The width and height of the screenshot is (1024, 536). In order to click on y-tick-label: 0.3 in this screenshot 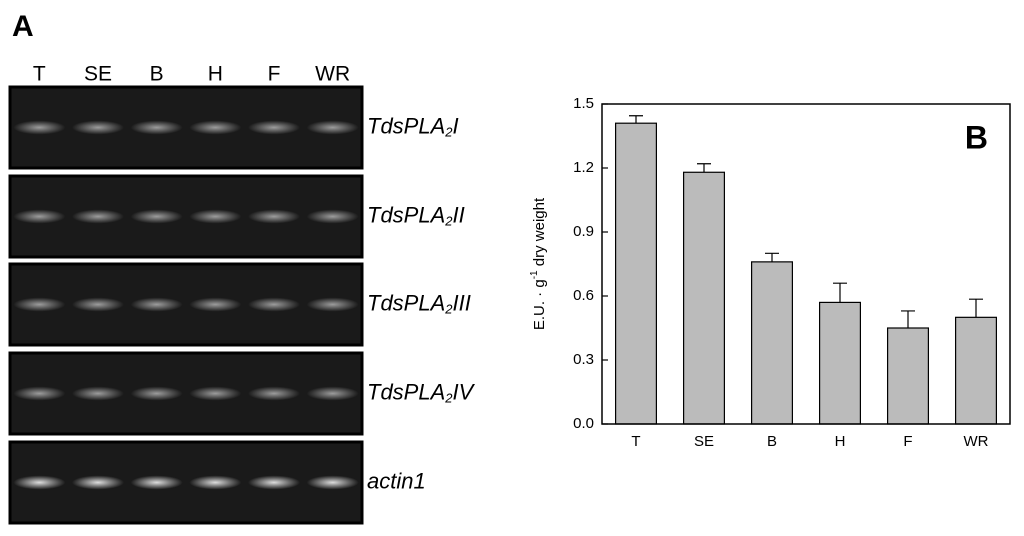, I will do `click(583, 359)`.